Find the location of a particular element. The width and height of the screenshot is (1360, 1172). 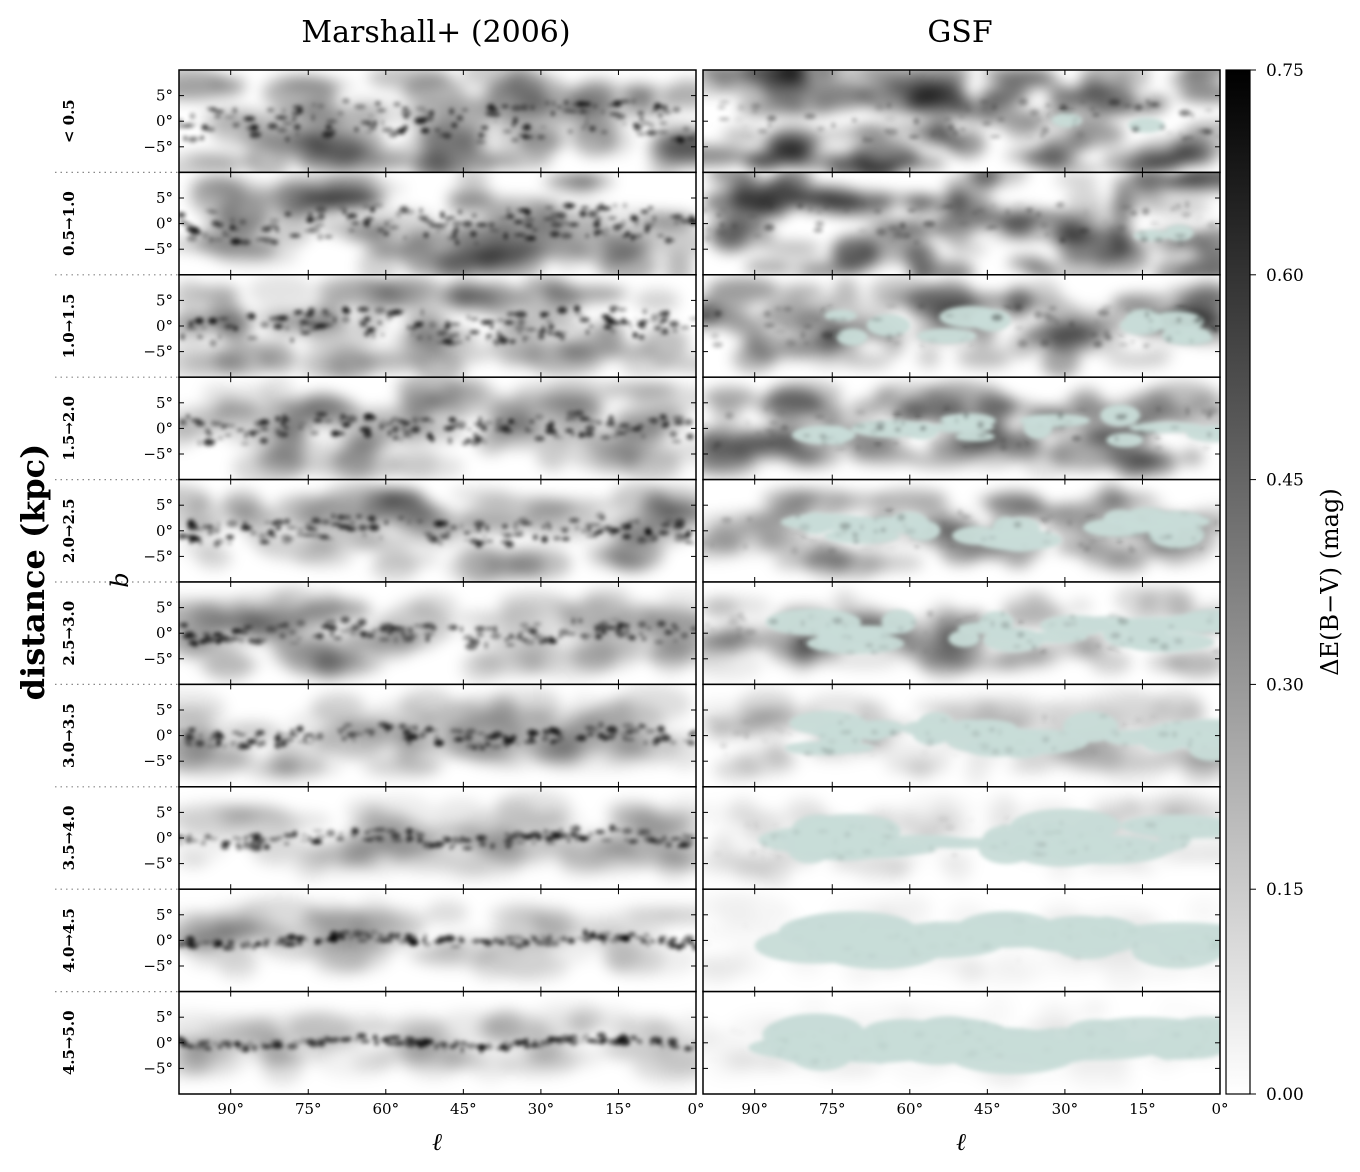

distance-row-label: 3.0→3.5 is located at coordinates (69, 735).